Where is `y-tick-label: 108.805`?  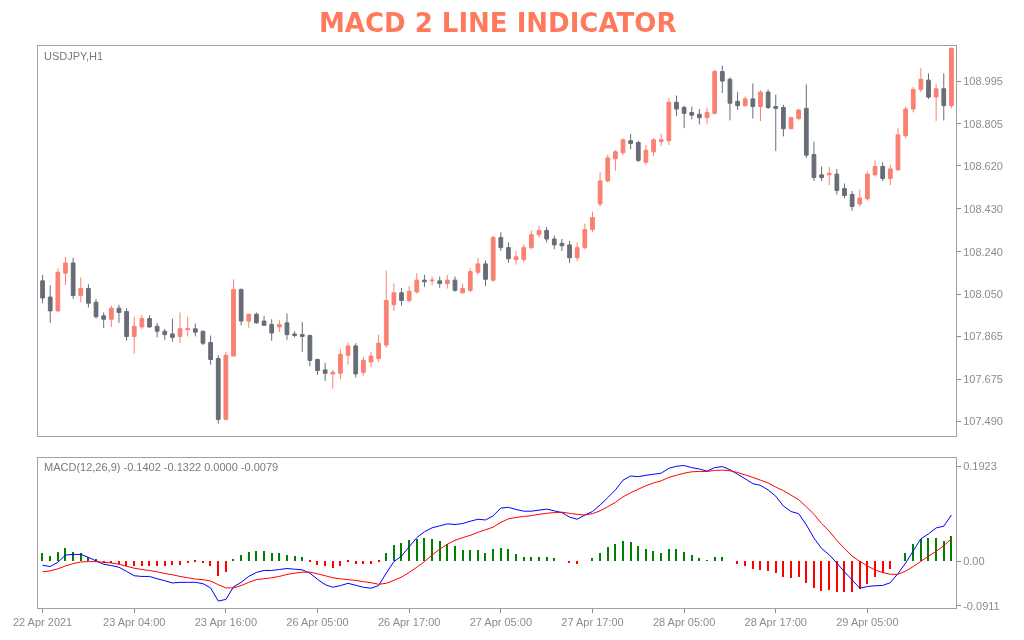
y-tick-label: 108.805 is located at coordinates (983, 123).